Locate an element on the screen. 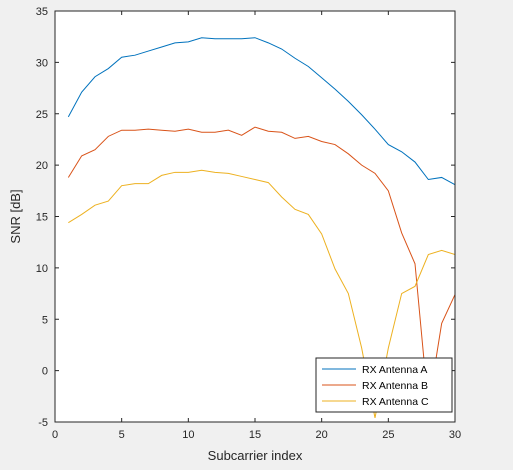 The height and width of the screenshot is (470, 513). y-tick-label: 0 is located at coordinates (45, 372).